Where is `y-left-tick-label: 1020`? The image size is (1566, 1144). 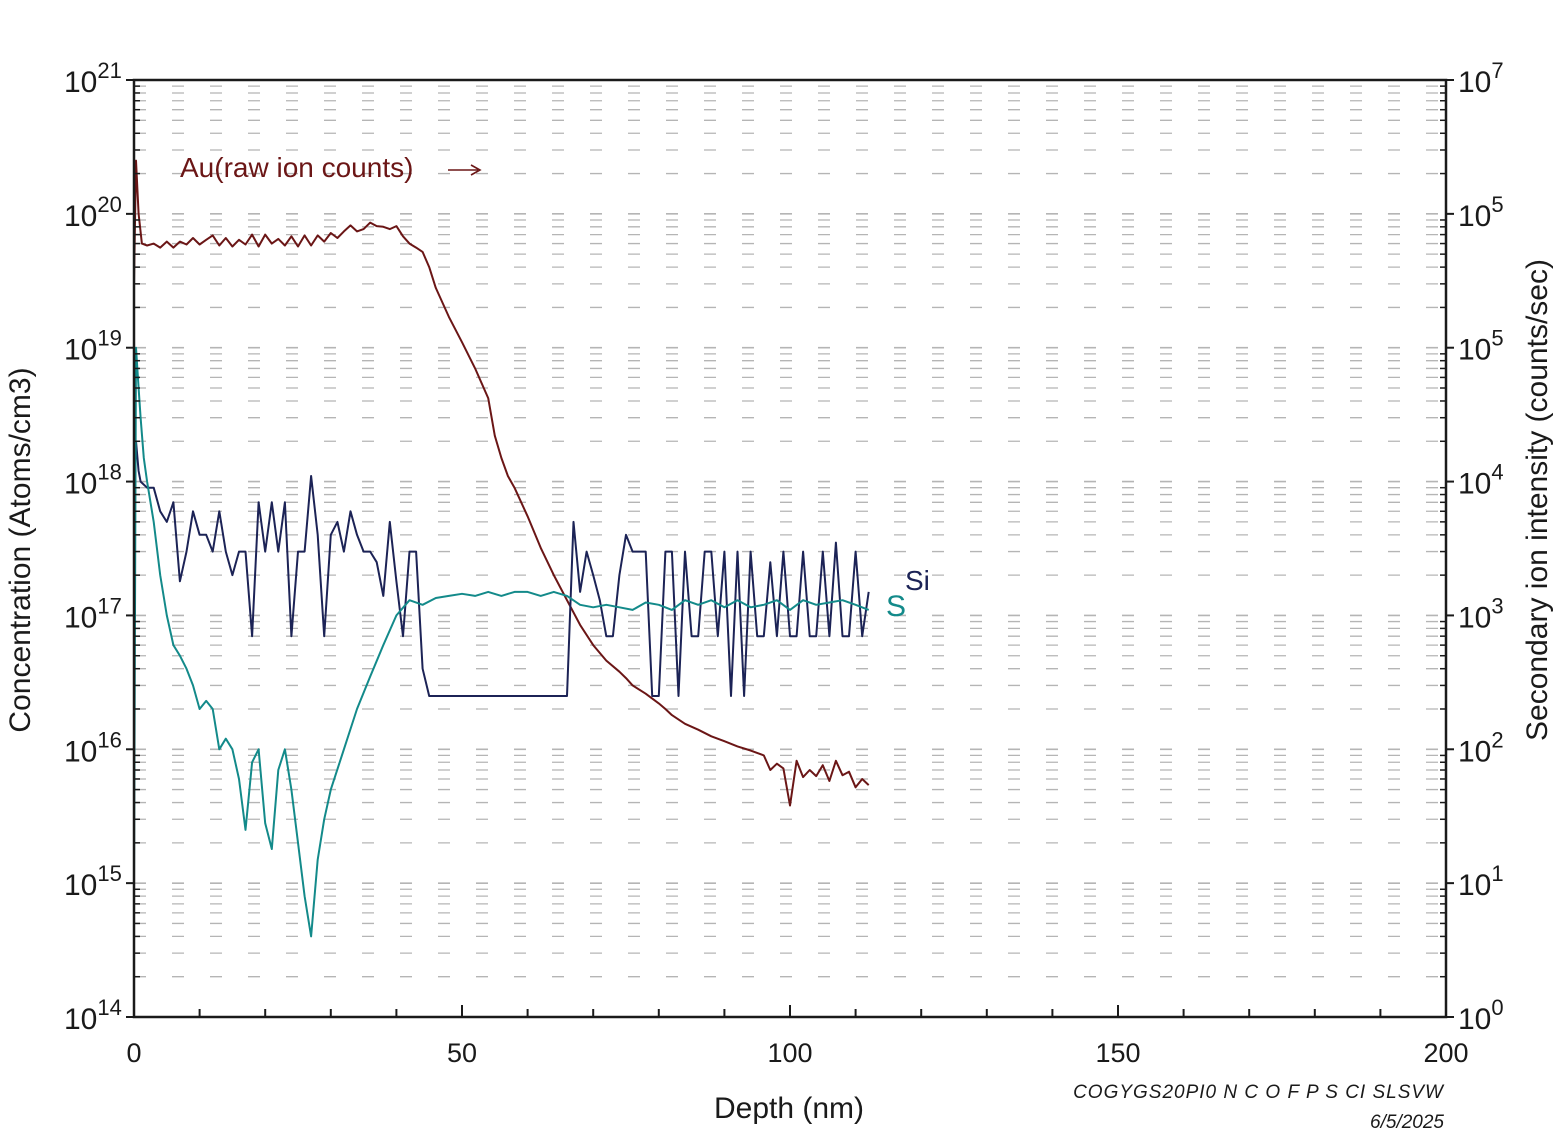
y-left-tick-label: 1020 is located at coordinates (93, 212).